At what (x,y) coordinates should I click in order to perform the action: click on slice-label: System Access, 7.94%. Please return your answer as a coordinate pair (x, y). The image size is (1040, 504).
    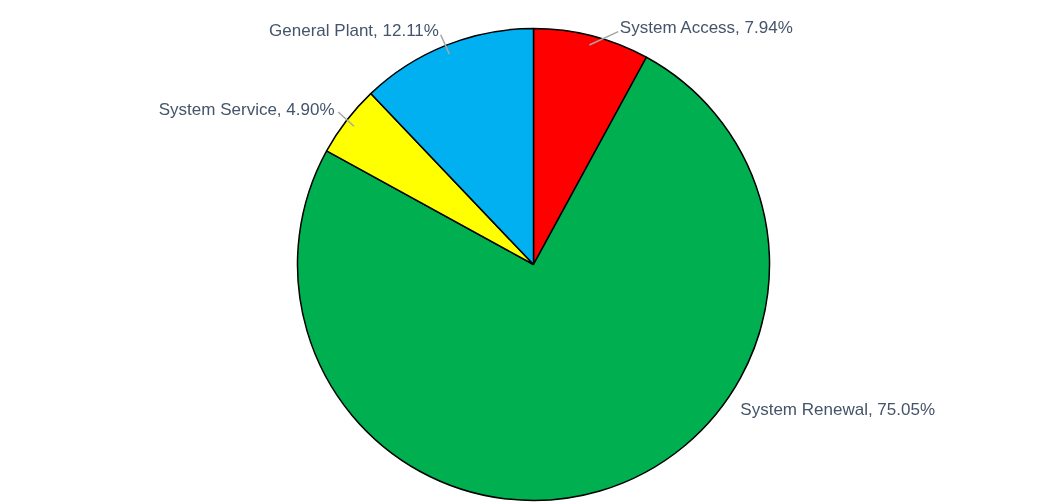
    Looking at the image, I should click on (706, 27).